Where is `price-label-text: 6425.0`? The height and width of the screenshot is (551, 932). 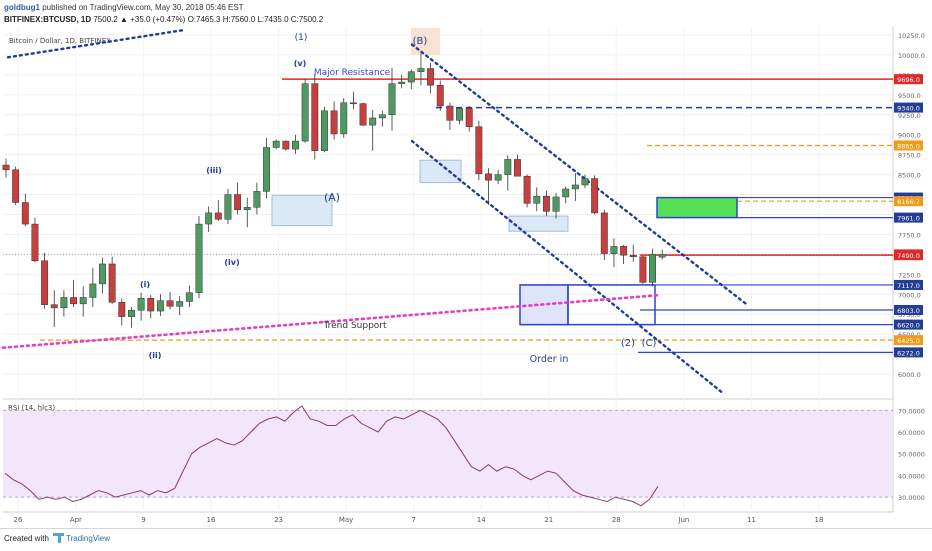
price-label-text: 6425.0 is located at coordinates (908, 341).